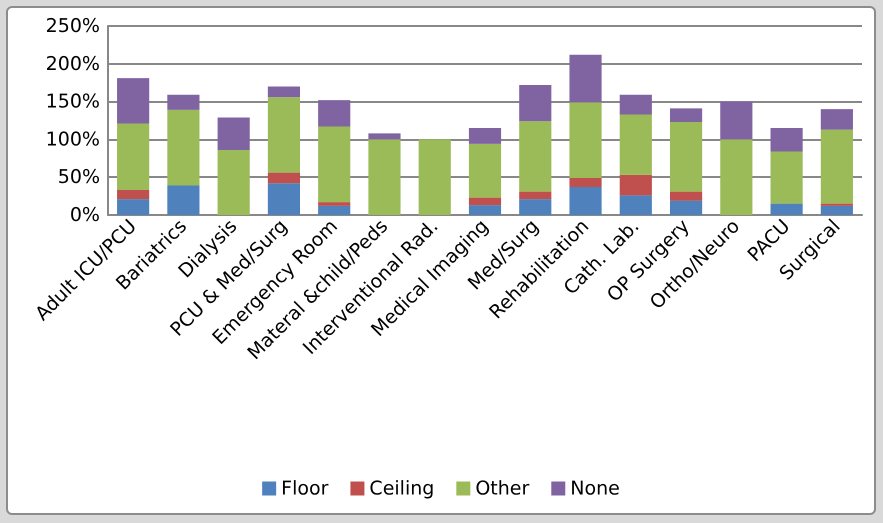 This screenshot has height=523, width=883. I want to click on y-tick-label: 200%, so click(73, 63).